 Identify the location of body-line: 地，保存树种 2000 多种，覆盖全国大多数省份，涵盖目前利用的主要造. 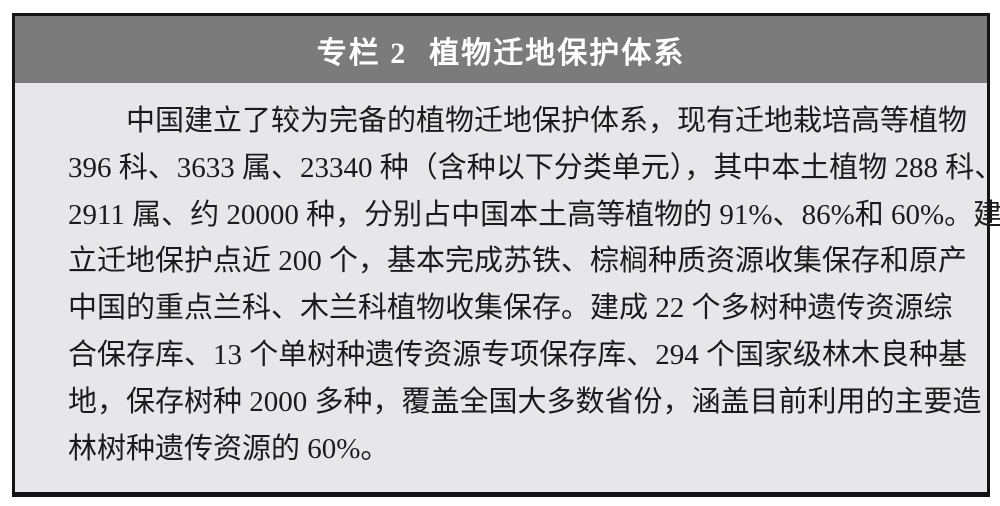
(525, 401).